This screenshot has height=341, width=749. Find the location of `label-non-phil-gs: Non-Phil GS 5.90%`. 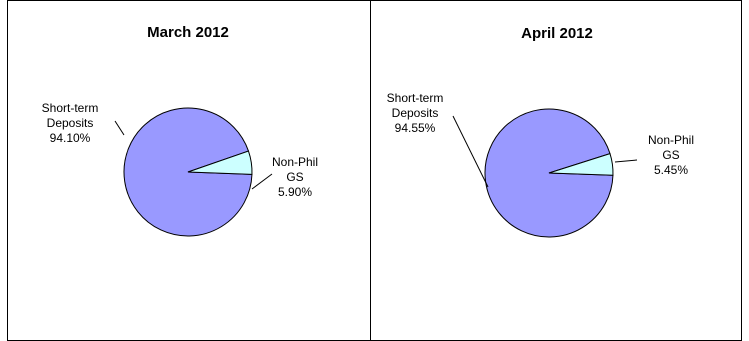

label-non-phil-gs: Non-Phil GS 5.90% is located at coordinates (295, 177).